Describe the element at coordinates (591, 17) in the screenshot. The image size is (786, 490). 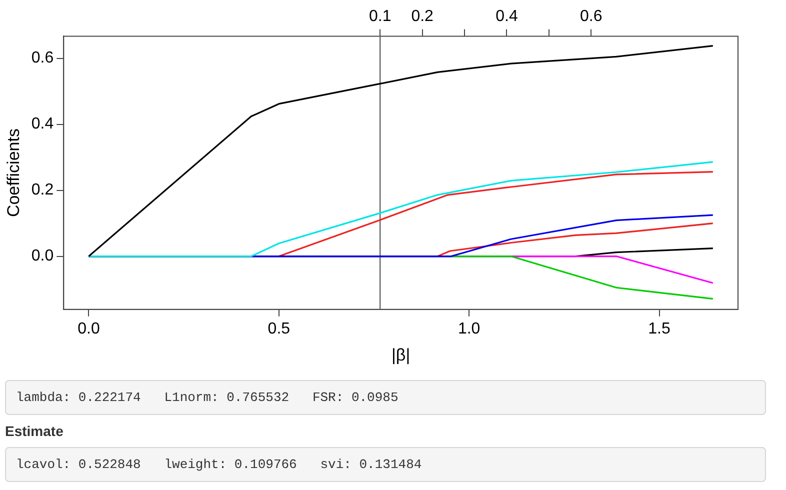
I see `x2-tick-label: 0.6` at that location.